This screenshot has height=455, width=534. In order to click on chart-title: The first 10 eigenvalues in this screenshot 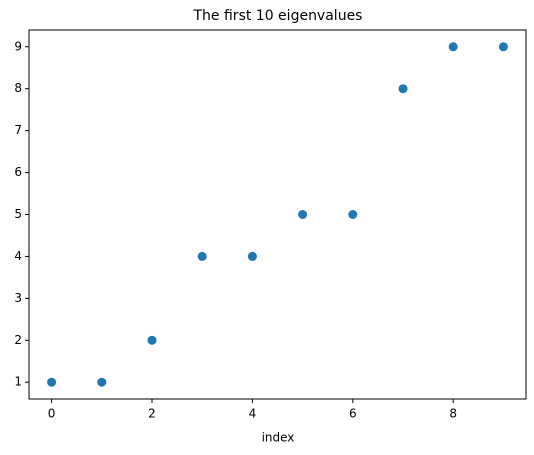, I will do `click(278, 16)`.